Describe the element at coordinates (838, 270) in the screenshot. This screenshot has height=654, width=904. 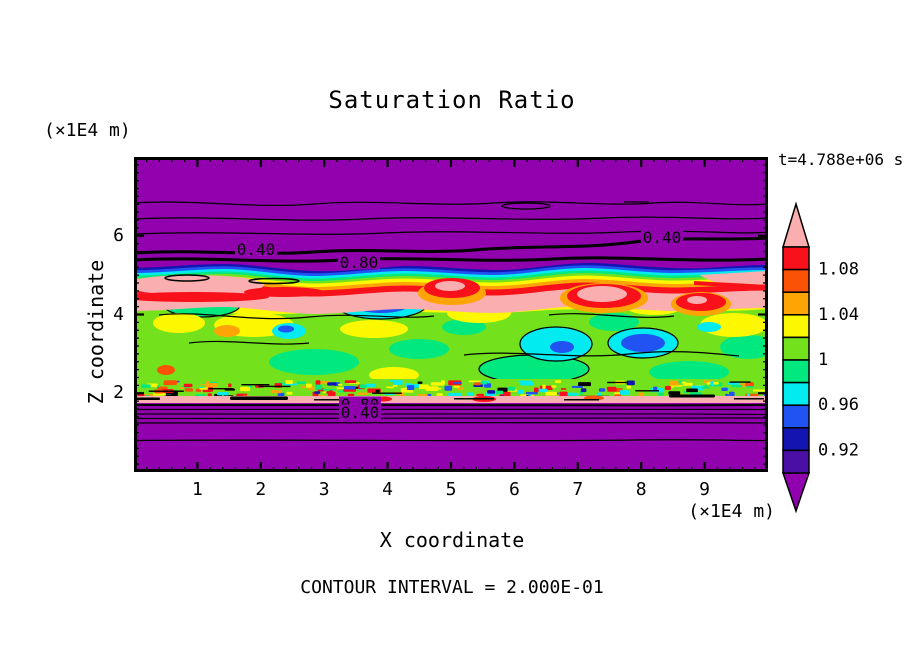
I see `colorbar-tick-label: 1.08` at that location.